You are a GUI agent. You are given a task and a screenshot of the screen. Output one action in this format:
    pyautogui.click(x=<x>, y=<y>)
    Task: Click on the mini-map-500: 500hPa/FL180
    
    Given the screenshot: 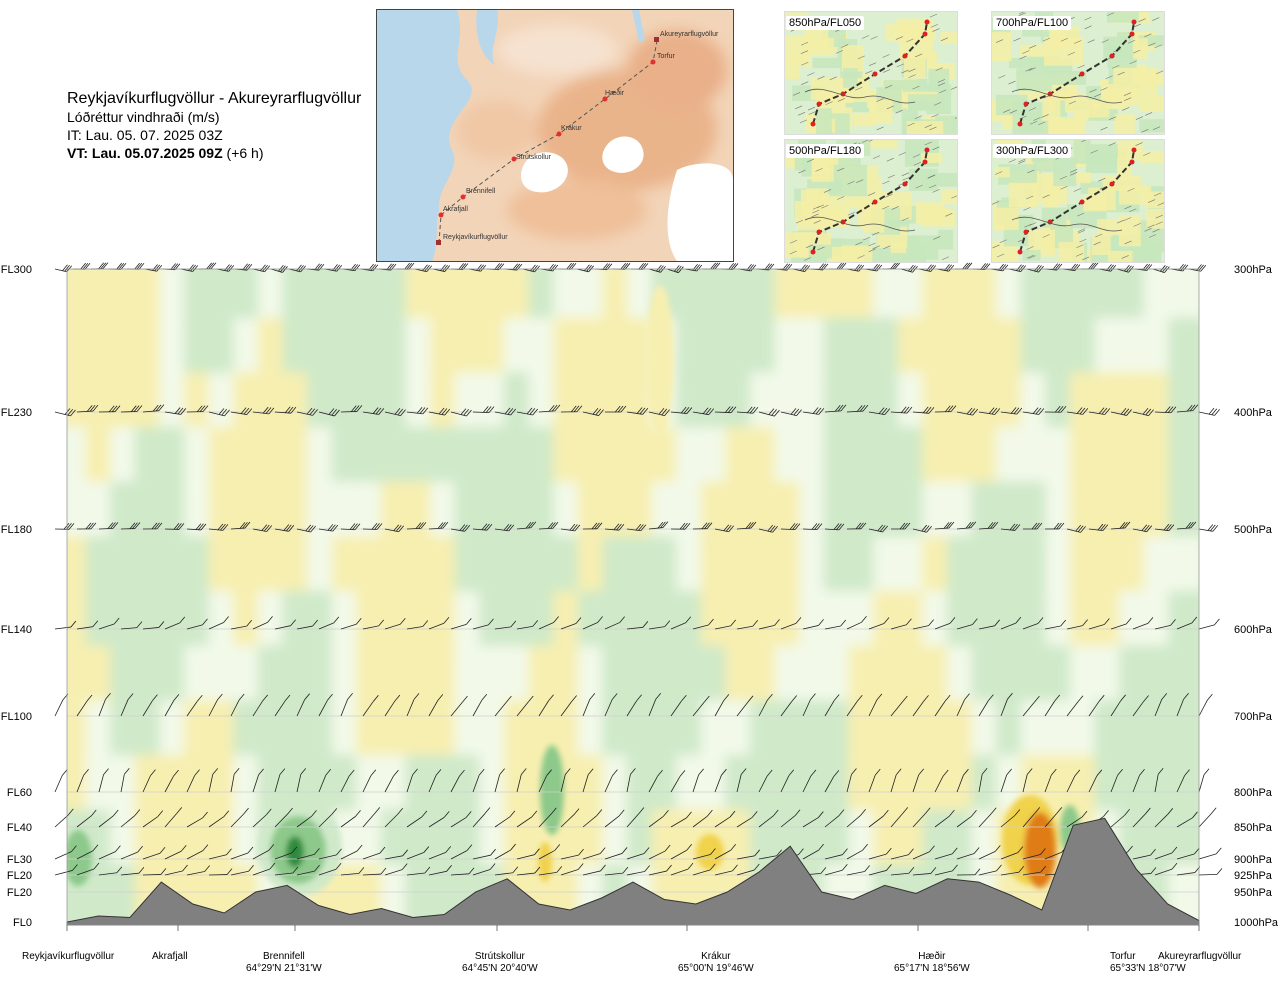 What is the action you would take?
    pyautogui.click(x=871, y=201)
    